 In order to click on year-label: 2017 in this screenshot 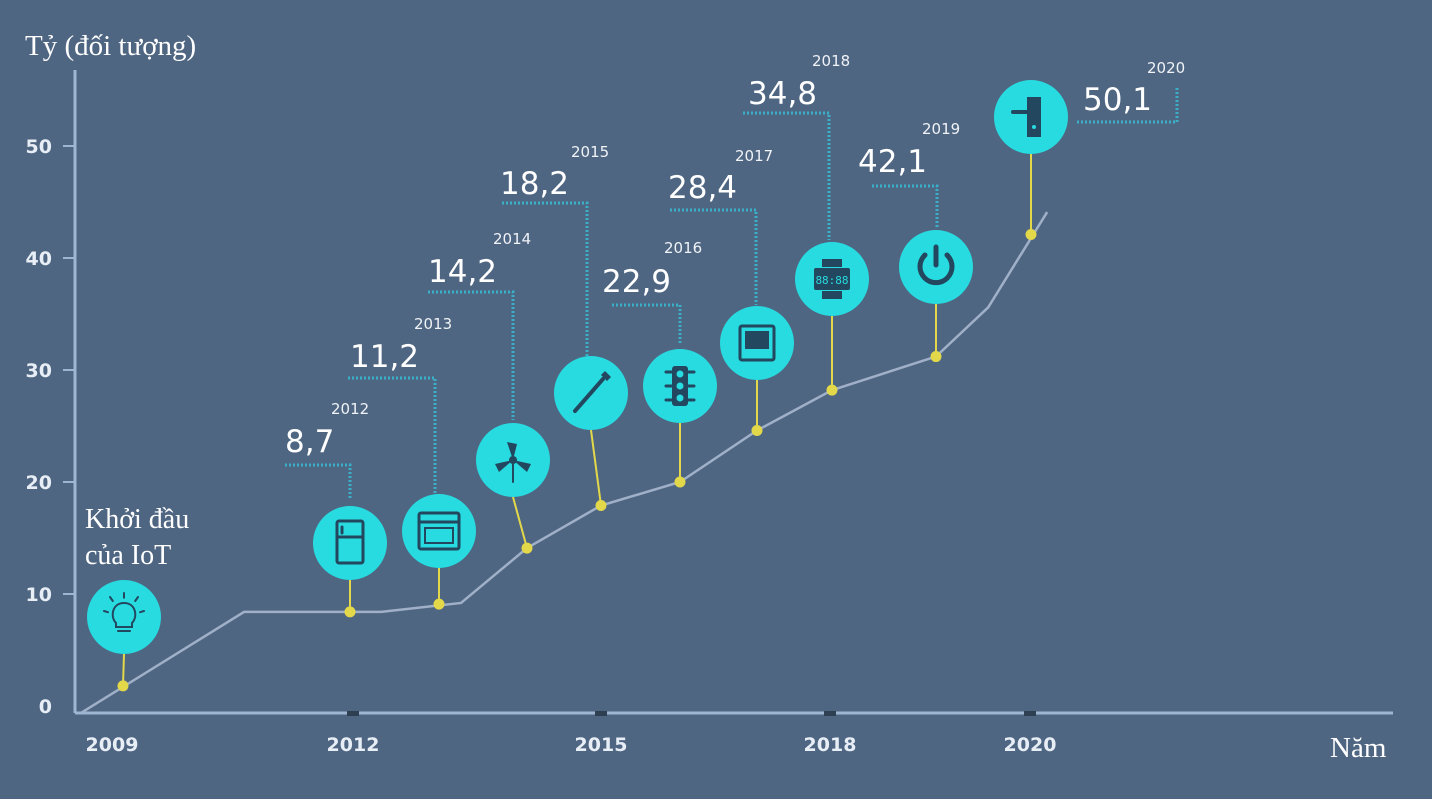, I will do `click(754, 156)`.